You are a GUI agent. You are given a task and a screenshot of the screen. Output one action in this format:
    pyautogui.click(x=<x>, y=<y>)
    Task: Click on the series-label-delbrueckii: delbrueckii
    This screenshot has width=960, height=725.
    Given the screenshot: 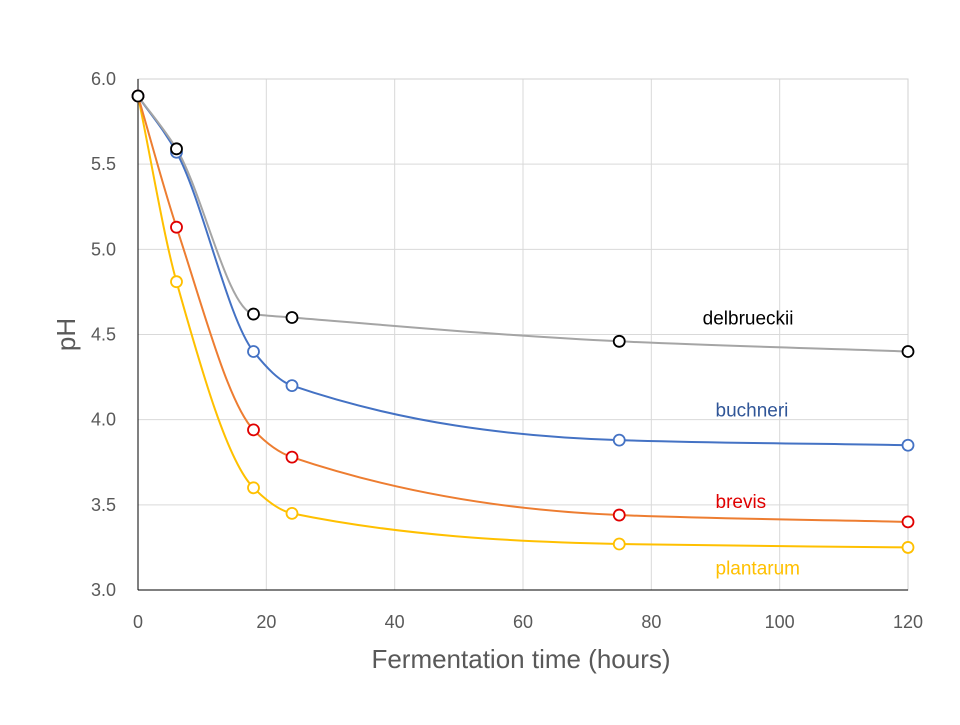 What is the action you would take?
    pyautogui.click(x=748, y=318)
    